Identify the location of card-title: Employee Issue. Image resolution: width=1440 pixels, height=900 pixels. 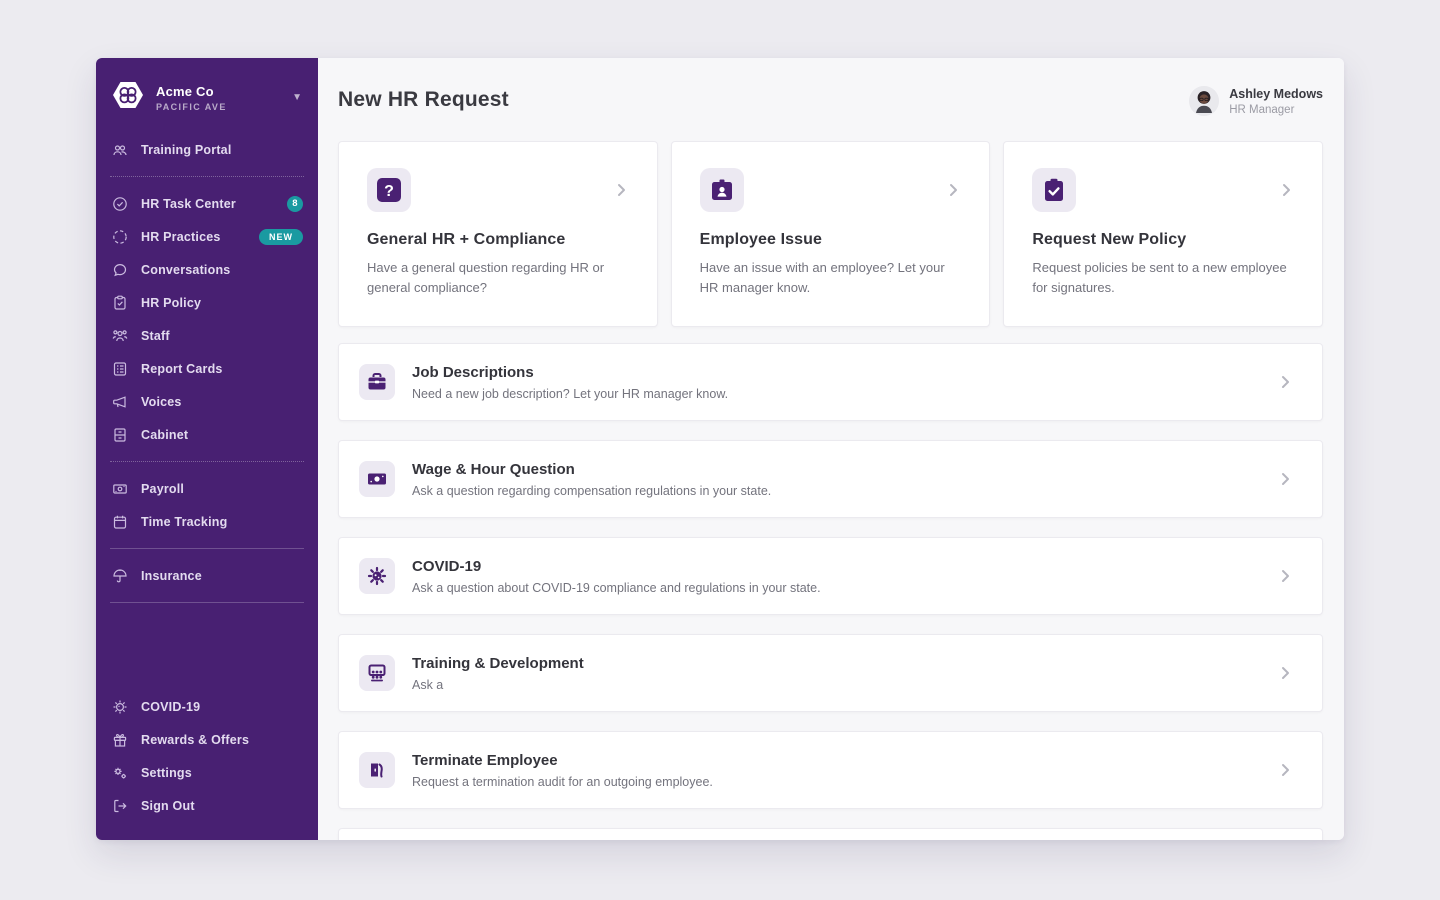
(761, 239).